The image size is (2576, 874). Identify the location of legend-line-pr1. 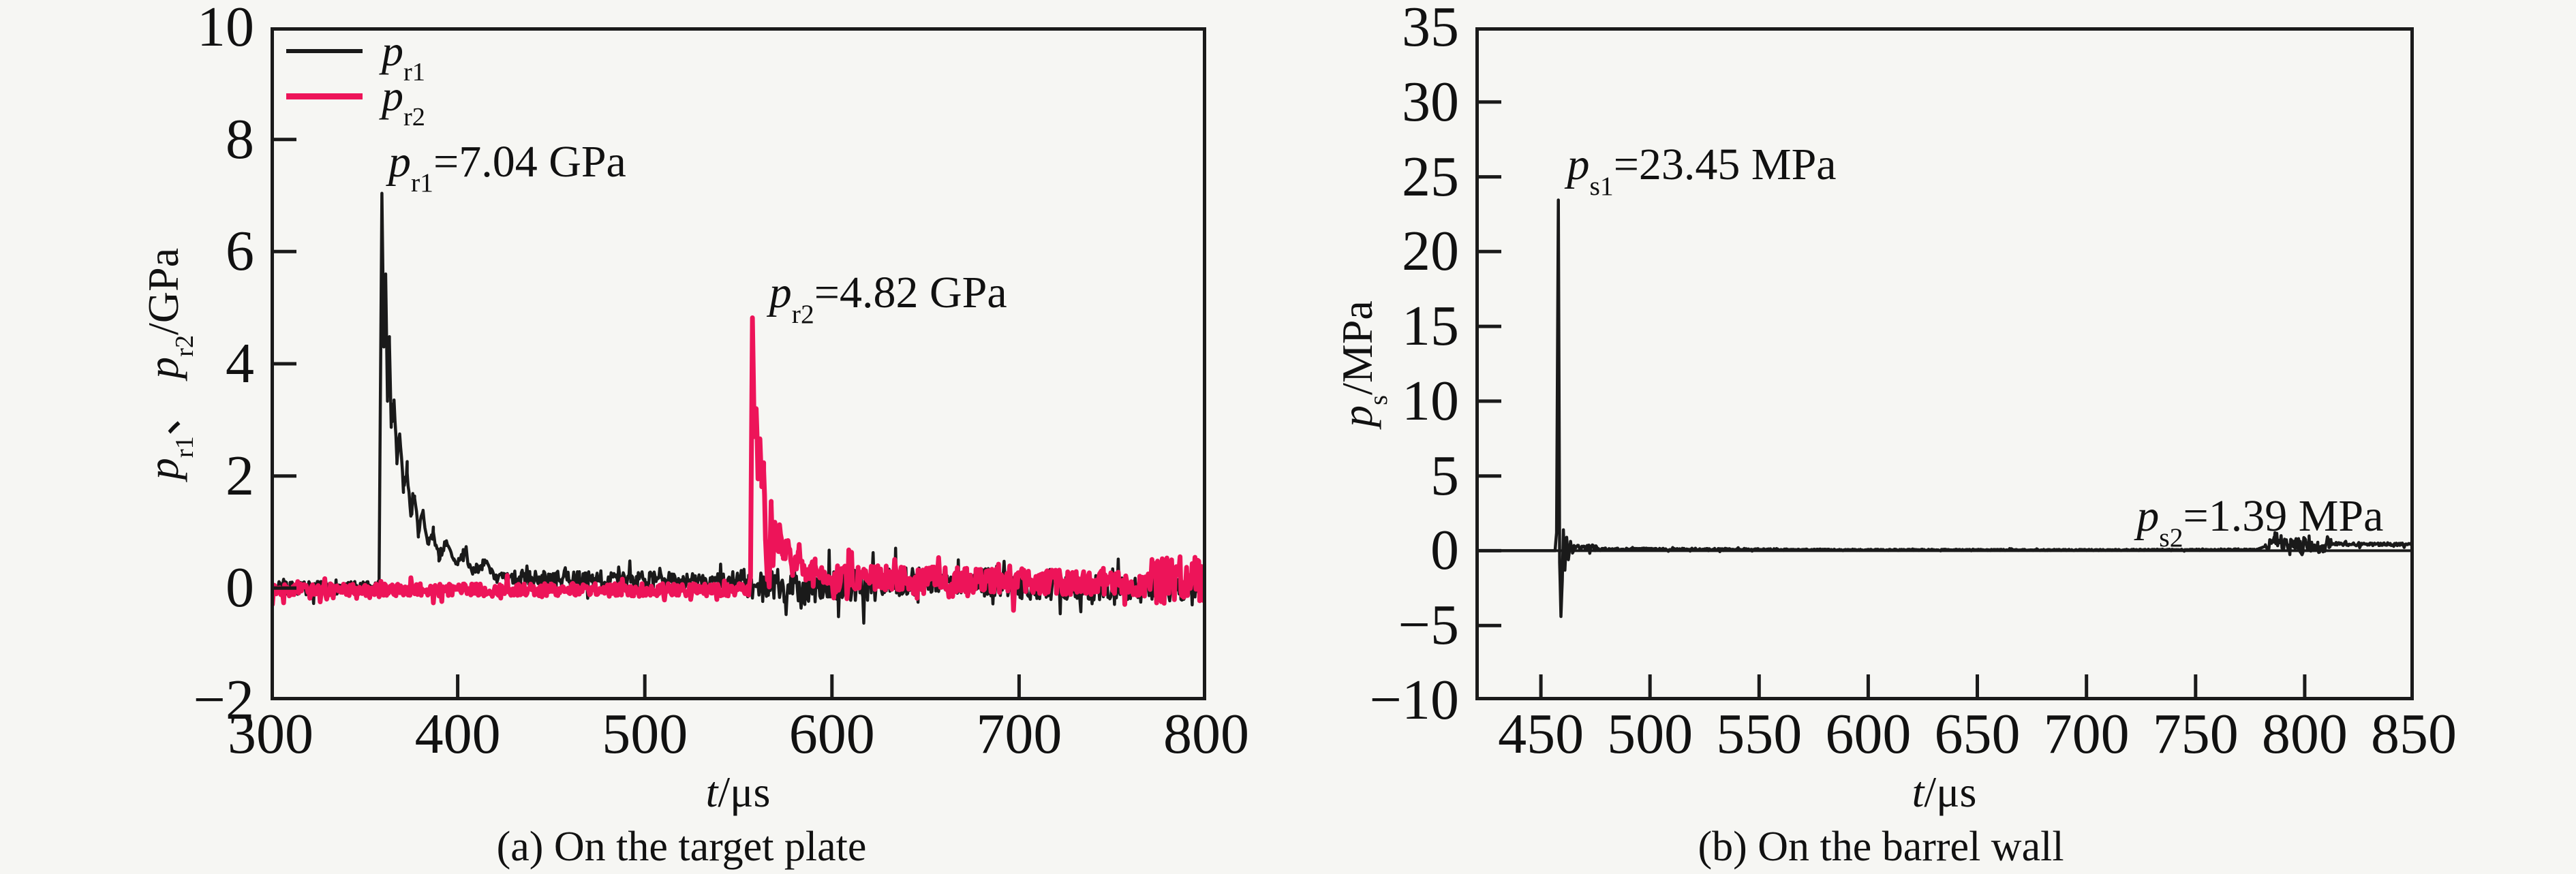
(324, 51).